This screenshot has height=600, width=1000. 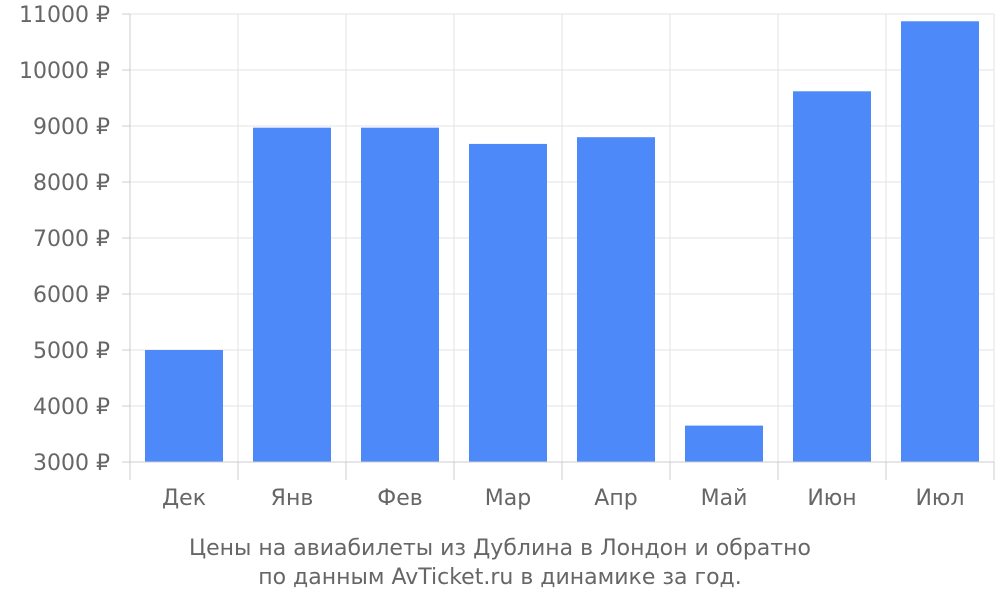 What do you see at coordinates (563, 498) in the screenshot?
I see `x-tick-labels: Дек Янв Фев Мар Апр Май Июн Июл` at bounding box center [563, 498].